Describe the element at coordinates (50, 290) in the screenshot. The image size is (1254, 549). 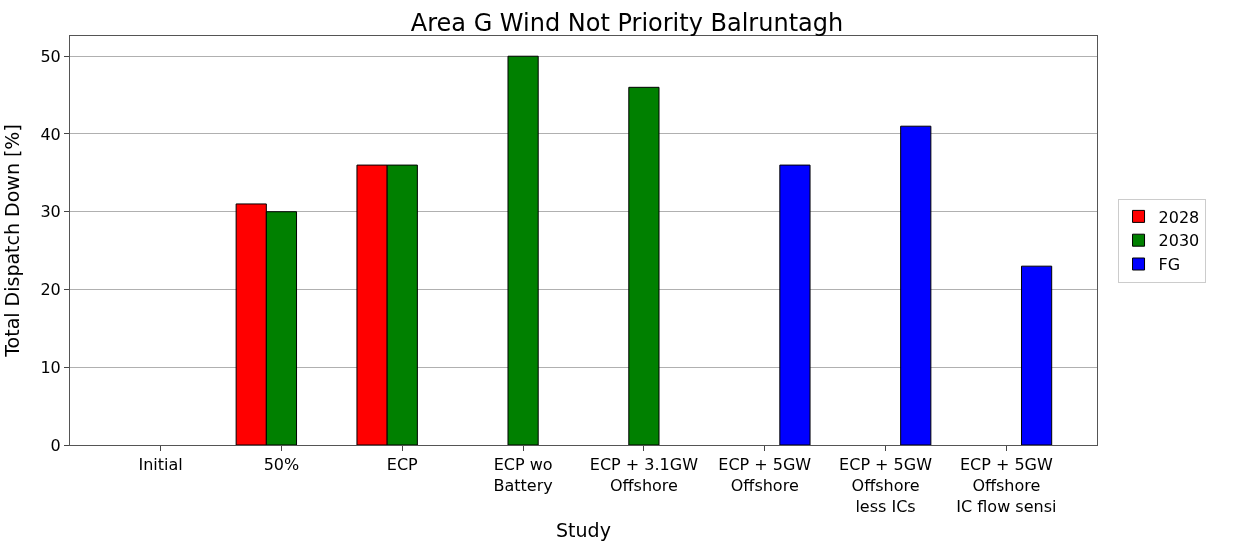
I see `y-tick-label: 20` at that location.